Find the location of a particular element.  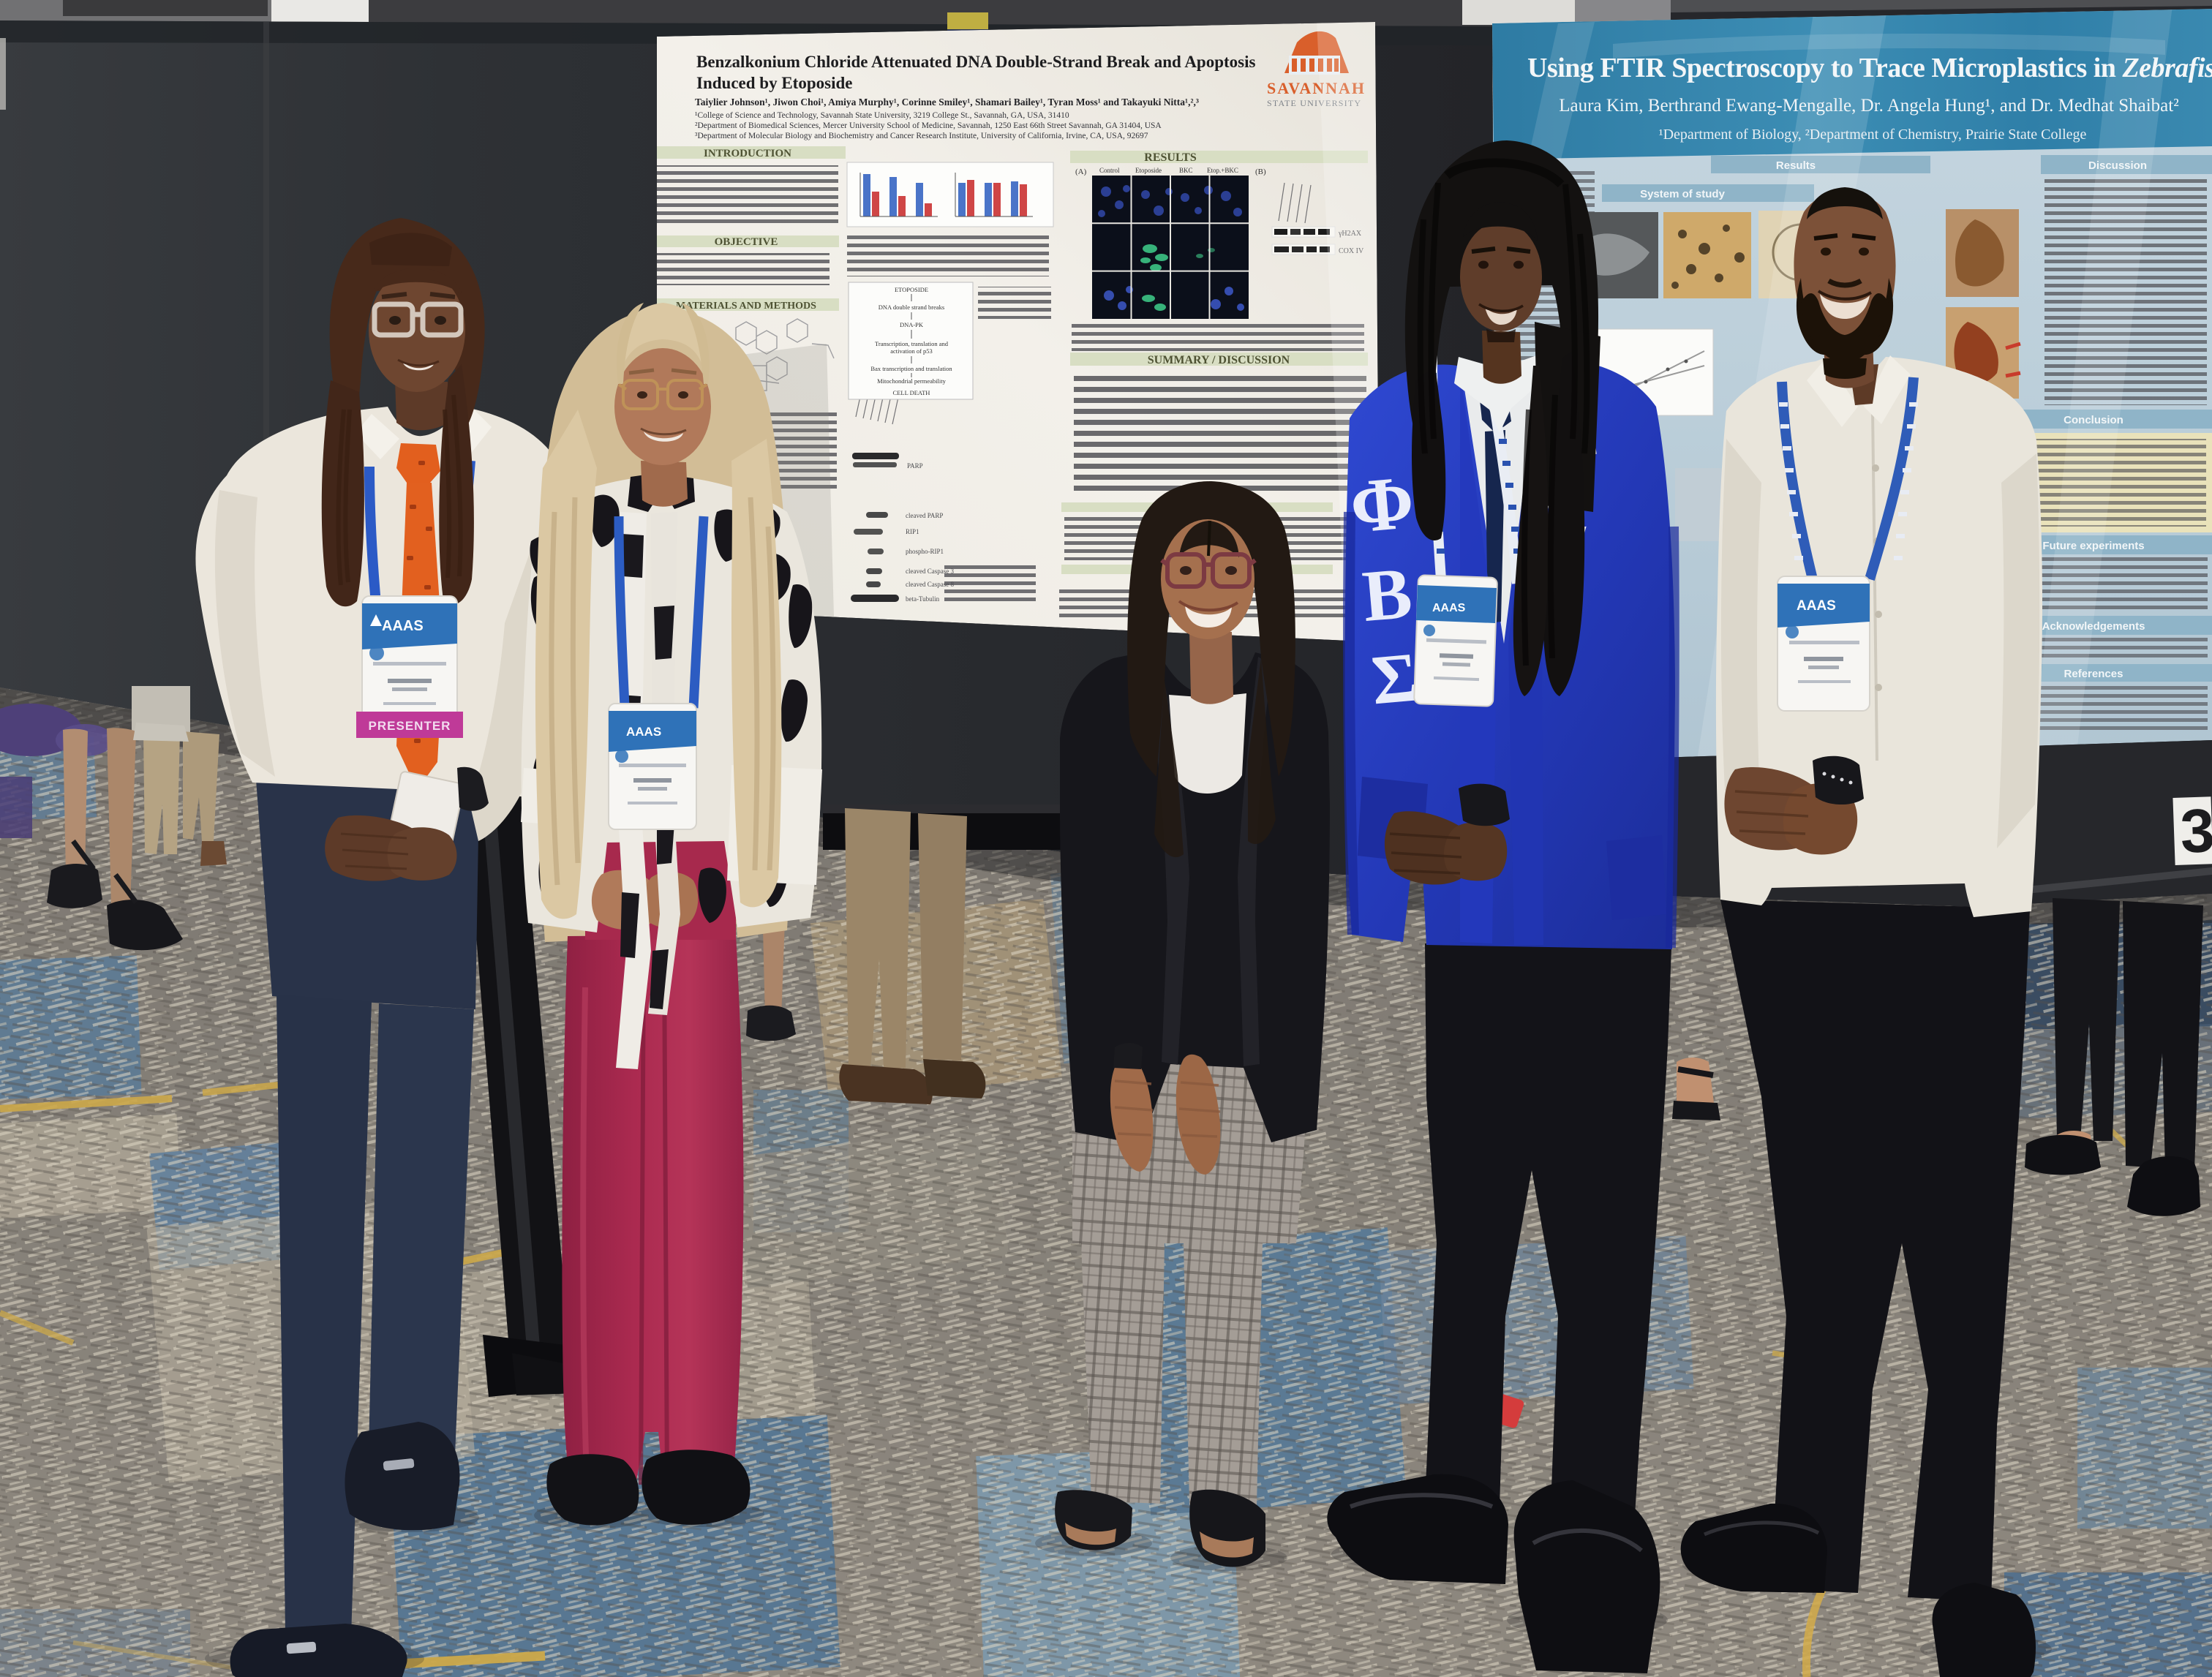

svg-text: (B) is located at coordinates (1260, 171).